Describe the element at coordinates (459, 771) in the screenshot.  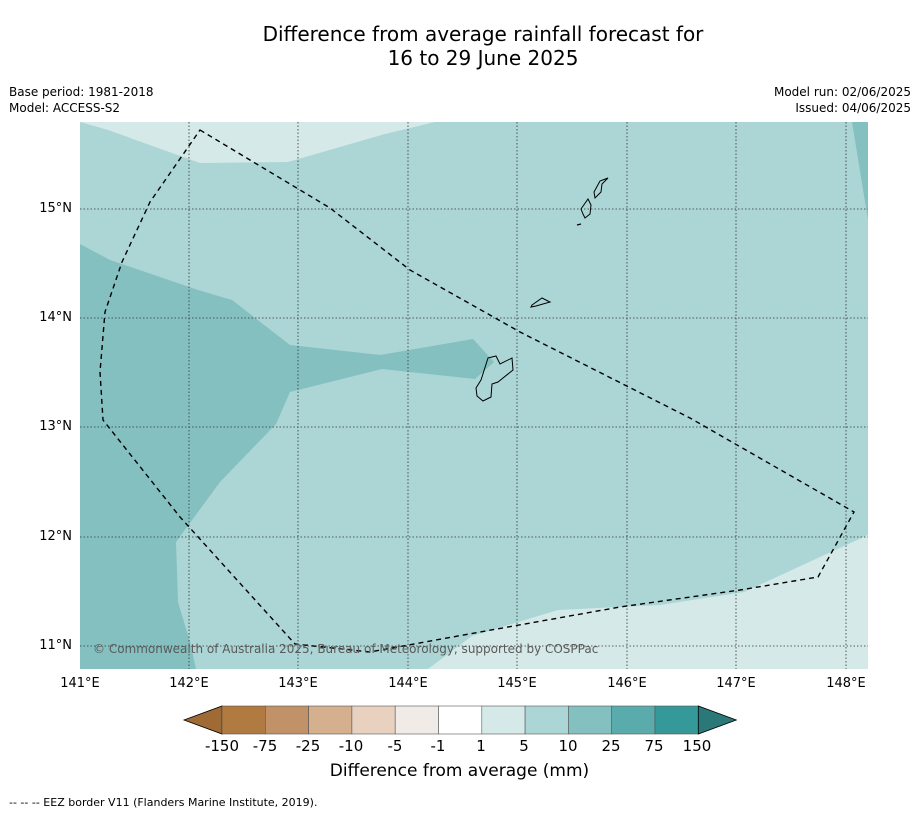
I see `colorbar-title: Difference from average (mm)` at that location.